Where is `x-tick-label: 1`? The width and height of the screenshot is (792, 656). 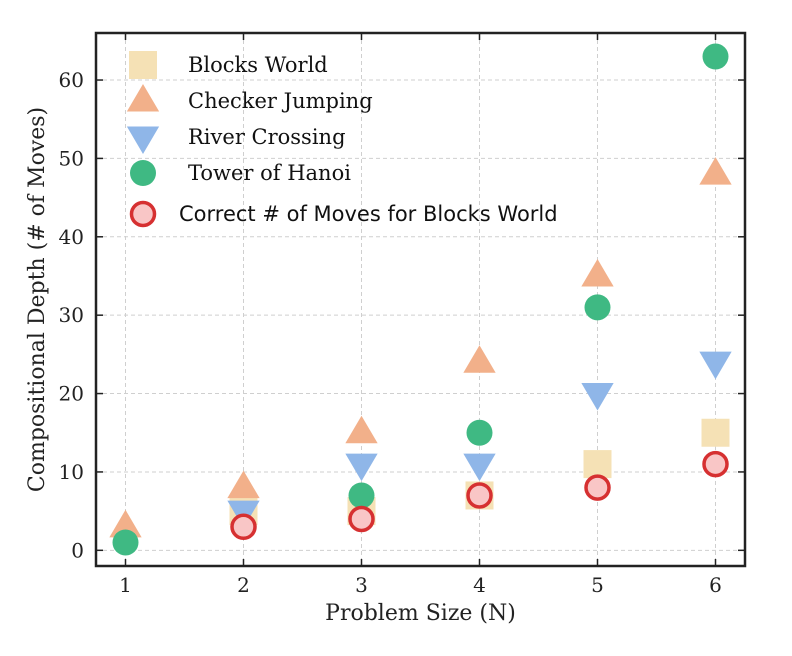
x-tick-label: 1 is located at coordinates (125, 585).